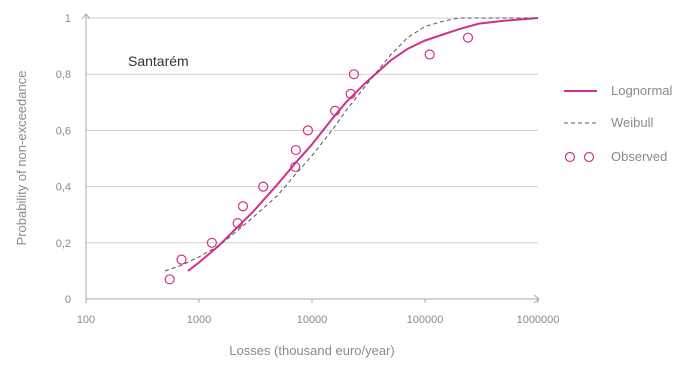 The height and width of the screenshot is (365, 697). What do you see at coordinates (639, 156) in the screenshot?
I see `legend-label-observed: Observed` at bounding box center [639, 156].